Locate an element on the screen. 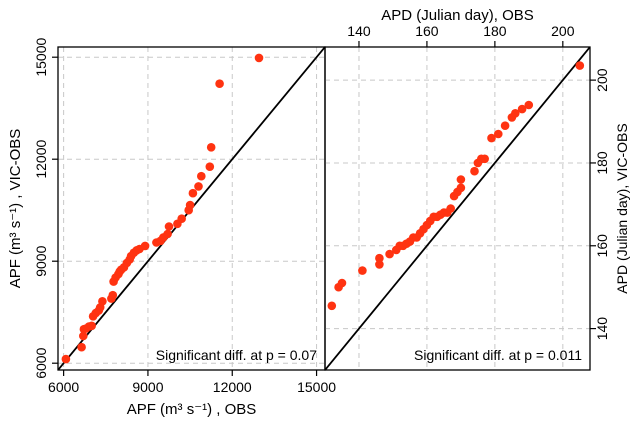  apd-xtick-label-0: 140 is located at coordinates (359, 31).